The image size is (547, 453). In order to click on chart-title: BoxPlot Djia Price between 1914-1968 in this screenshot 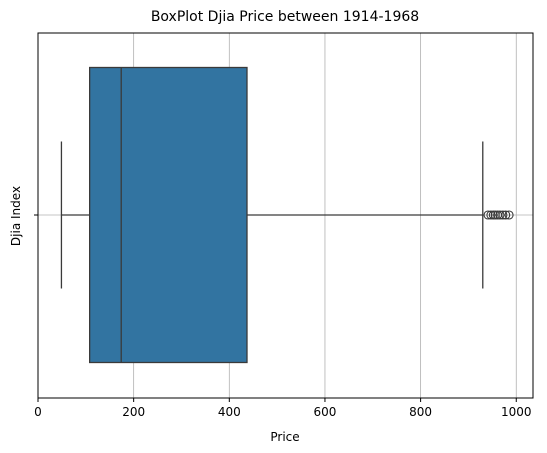, I will do `click(285, 17)`.